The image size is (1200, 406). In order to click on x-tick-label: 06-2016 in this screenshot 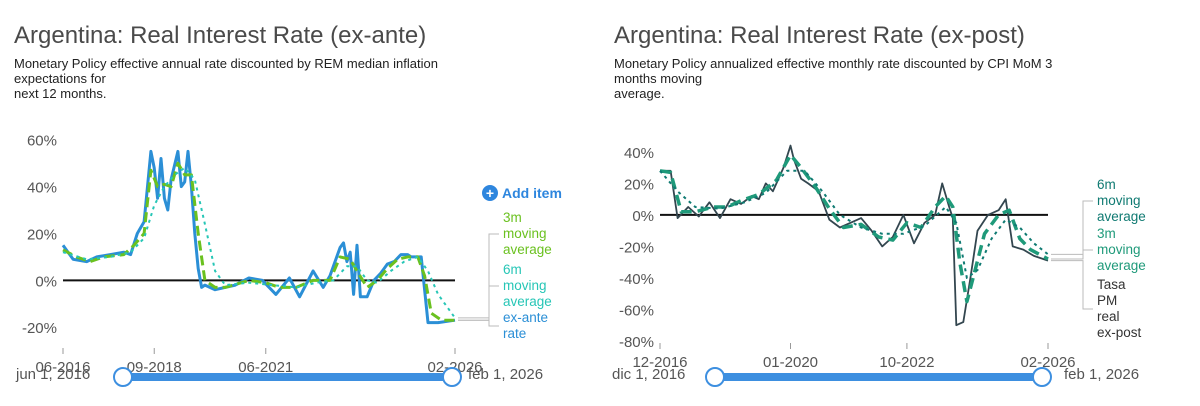, I will do `click(62, 367)`.